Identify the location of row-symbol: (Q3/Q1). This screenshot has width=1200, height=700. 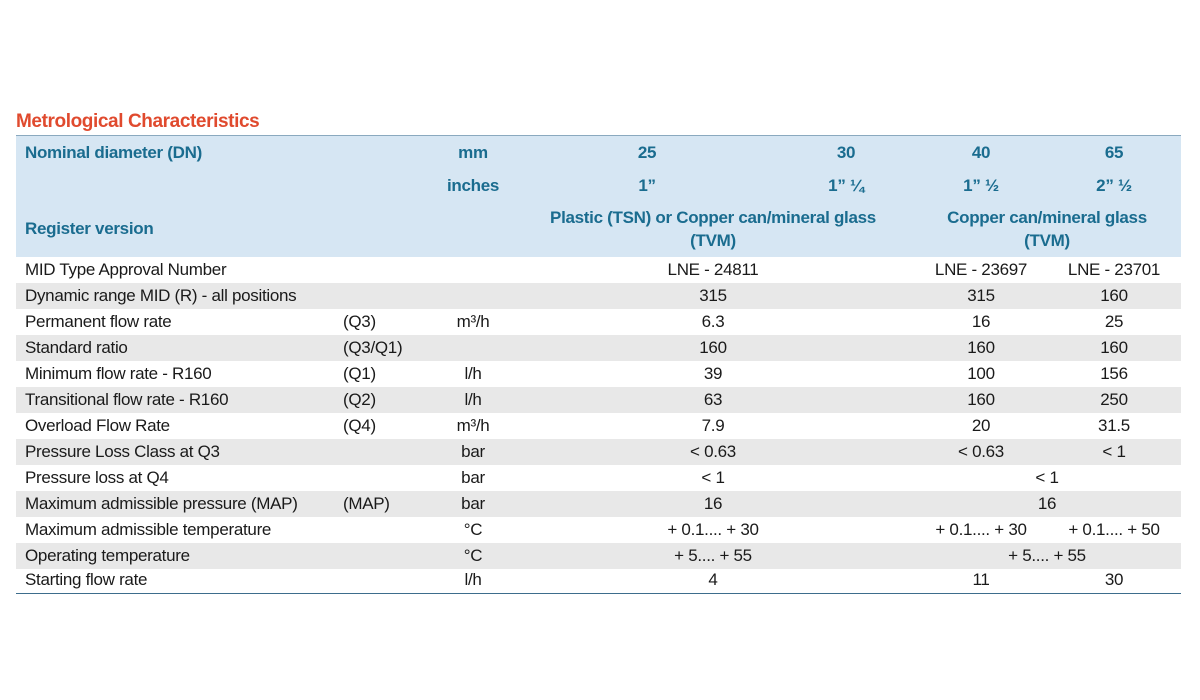
(373, 347).